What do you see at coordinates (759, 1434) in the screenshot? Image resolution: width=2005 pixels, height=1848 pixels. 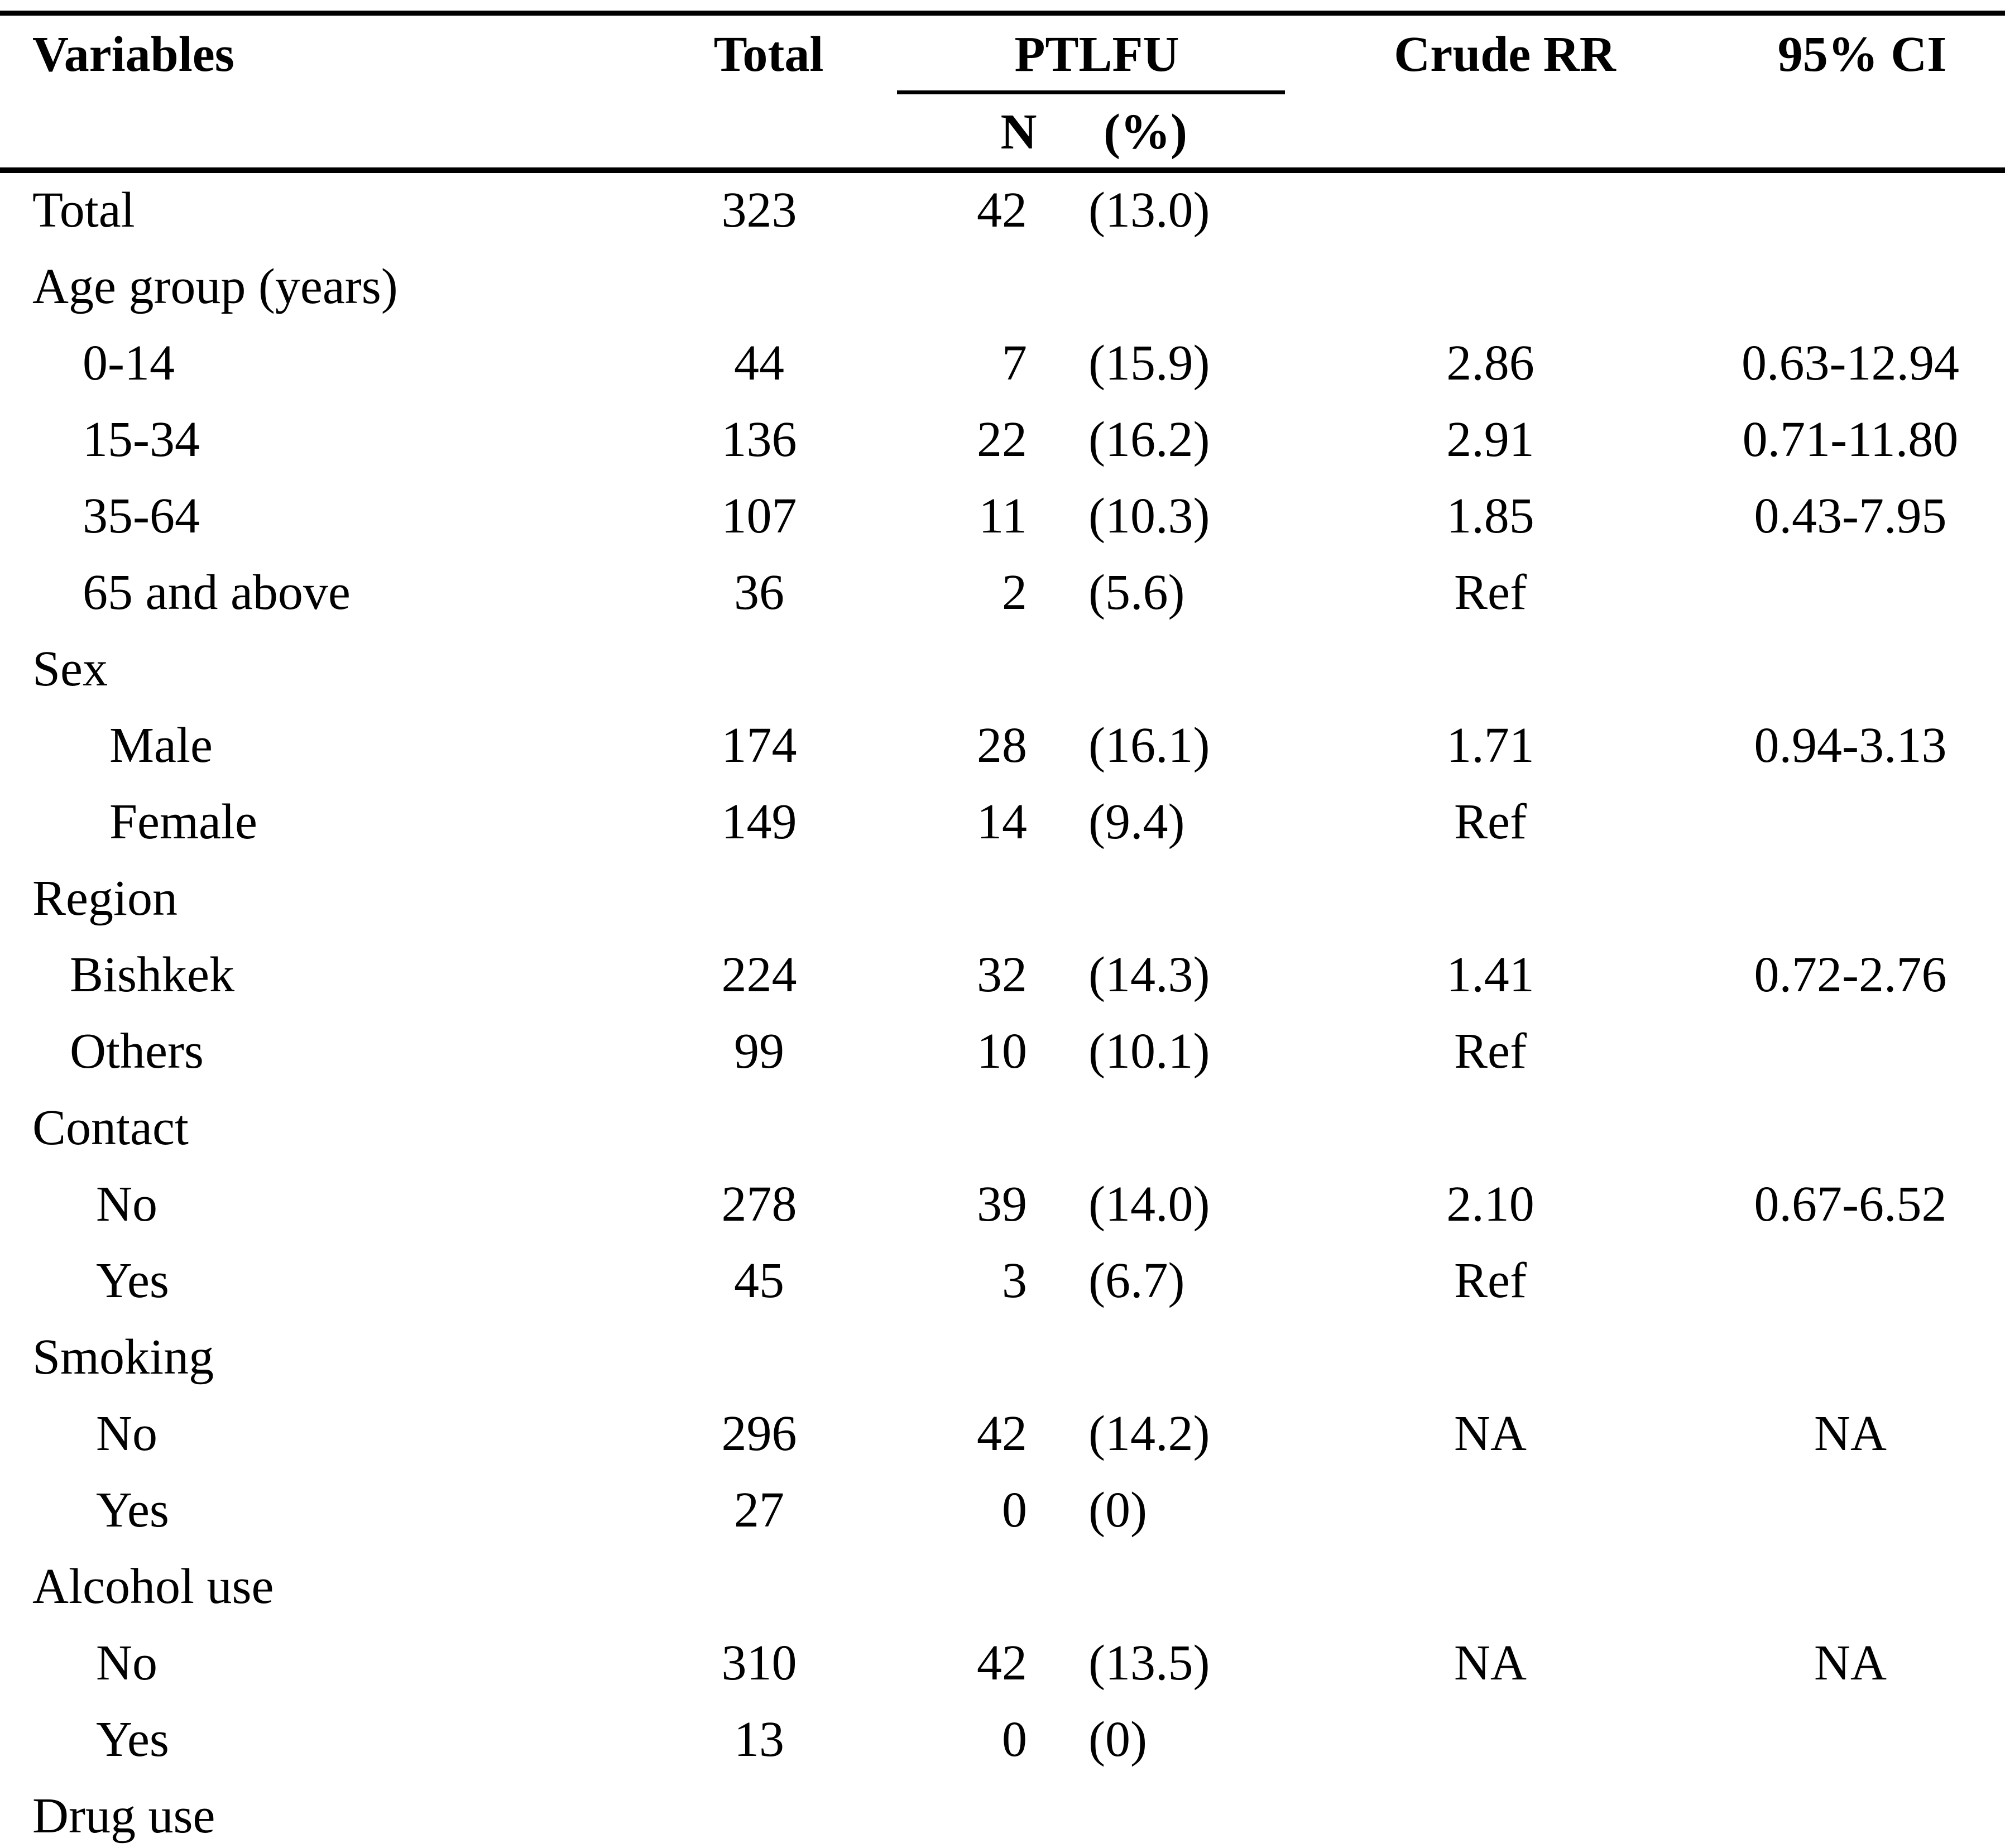 I see `cell-total: 296` at bounding box center [759, 1434].